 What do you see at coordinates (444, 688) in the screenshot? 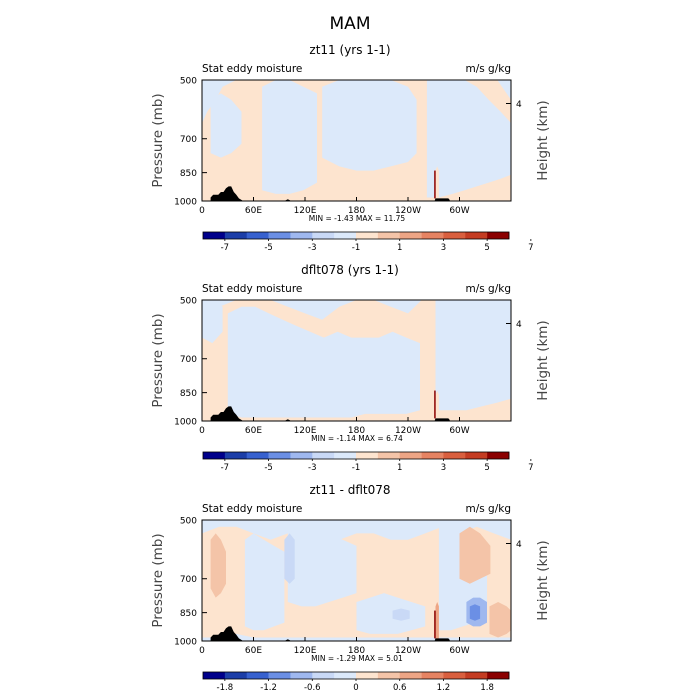
I see `colorbar-label: 1.2` at bounding box center [444, 688].